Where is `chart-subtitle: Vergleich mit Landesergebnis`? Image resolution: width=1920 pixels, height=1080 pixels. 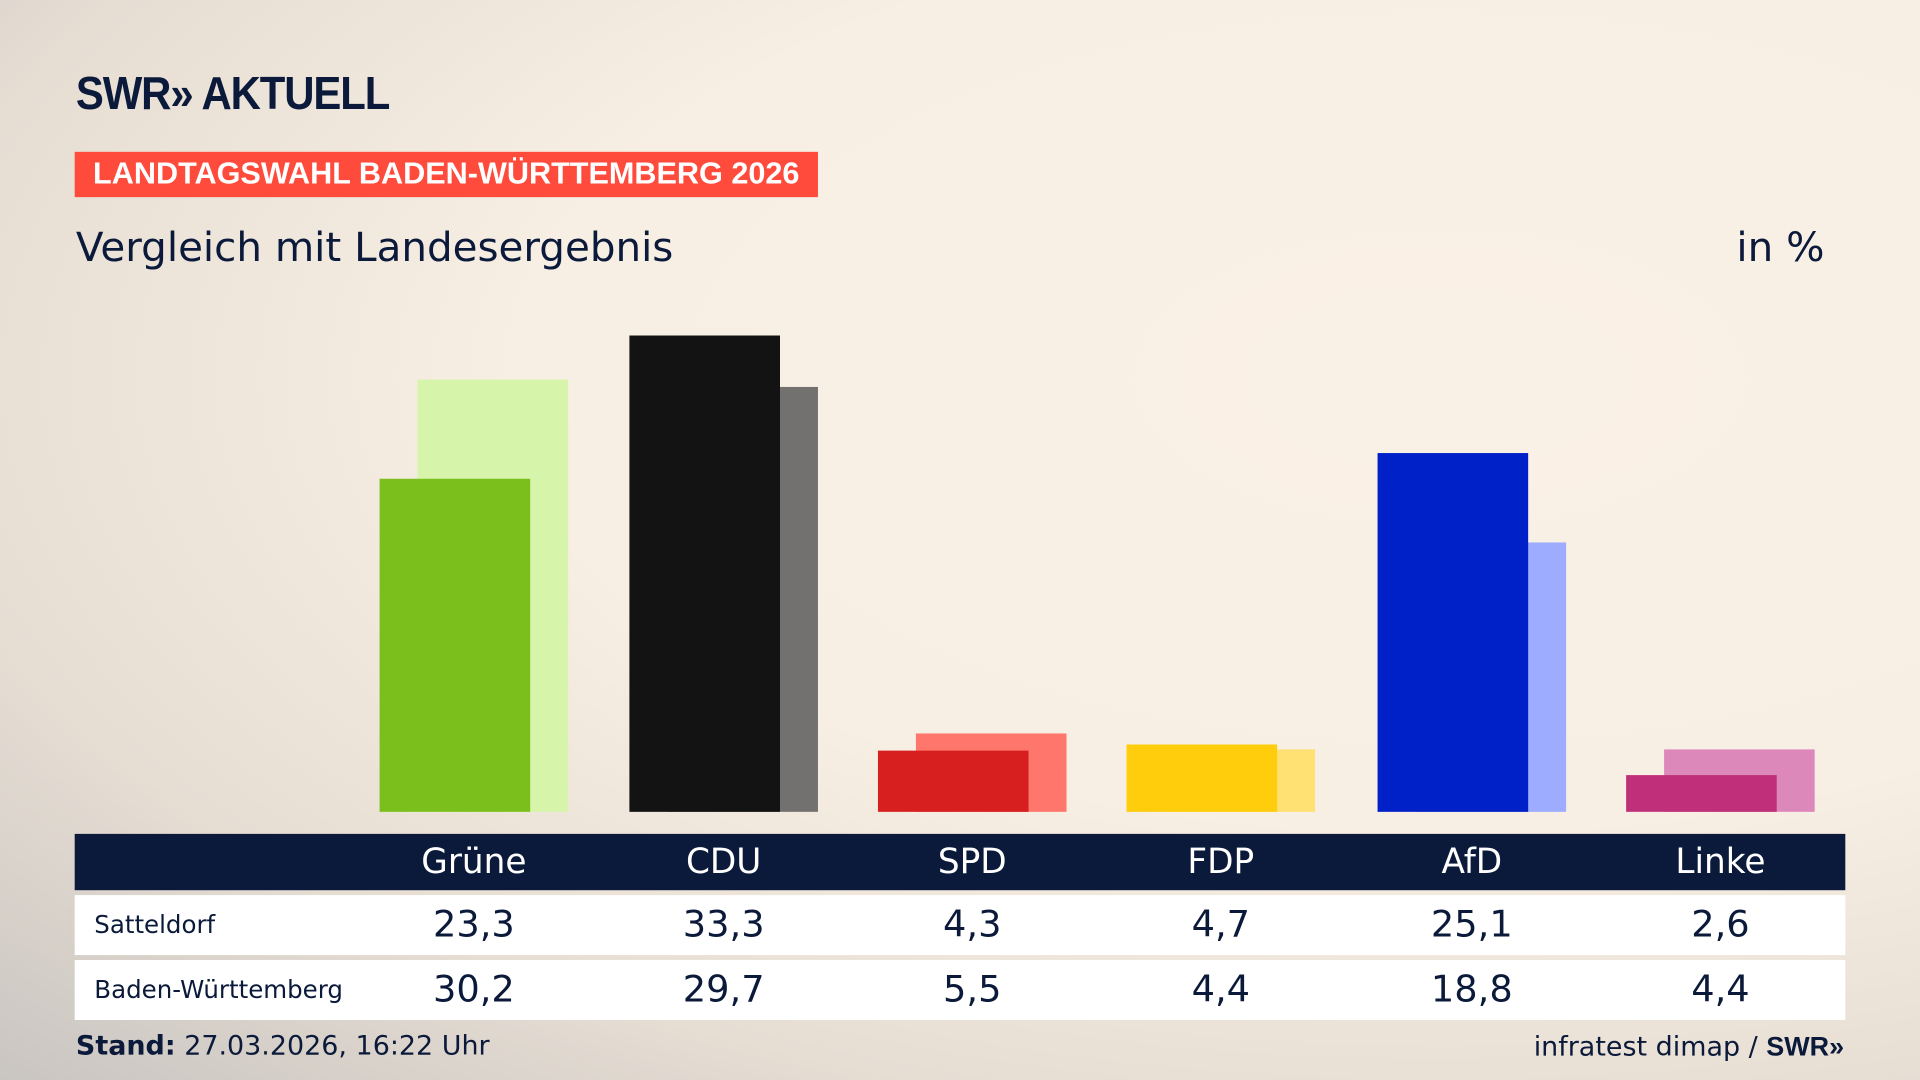 chart-subtitle: Vergleich mit Landesergebnis is located at coordinates (374, 246).